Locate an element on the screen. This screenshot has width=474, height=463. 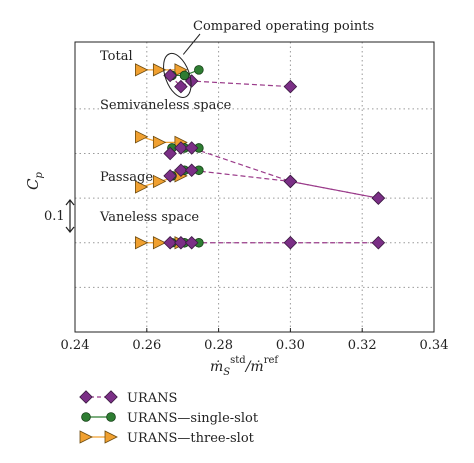
region-label: Vaneless space is located at coordinates (149, 217).